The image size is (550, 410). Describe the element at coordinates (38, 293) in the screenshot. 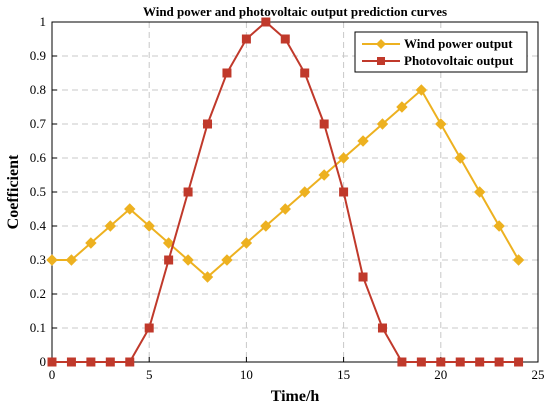

I see `y-tick-label: 0.2` at that location.